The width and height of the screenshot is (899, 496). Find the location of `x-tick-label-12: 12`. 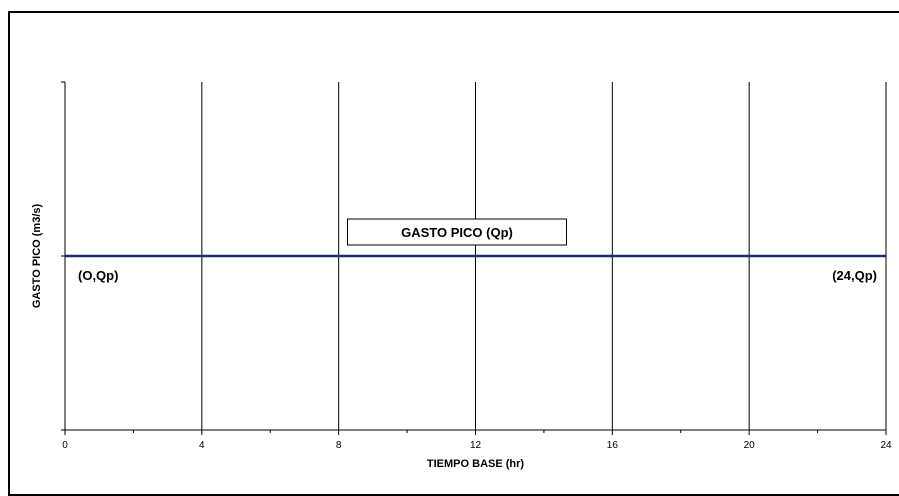

x-tick-label-12: 12 is located at coordinates (476, 445).